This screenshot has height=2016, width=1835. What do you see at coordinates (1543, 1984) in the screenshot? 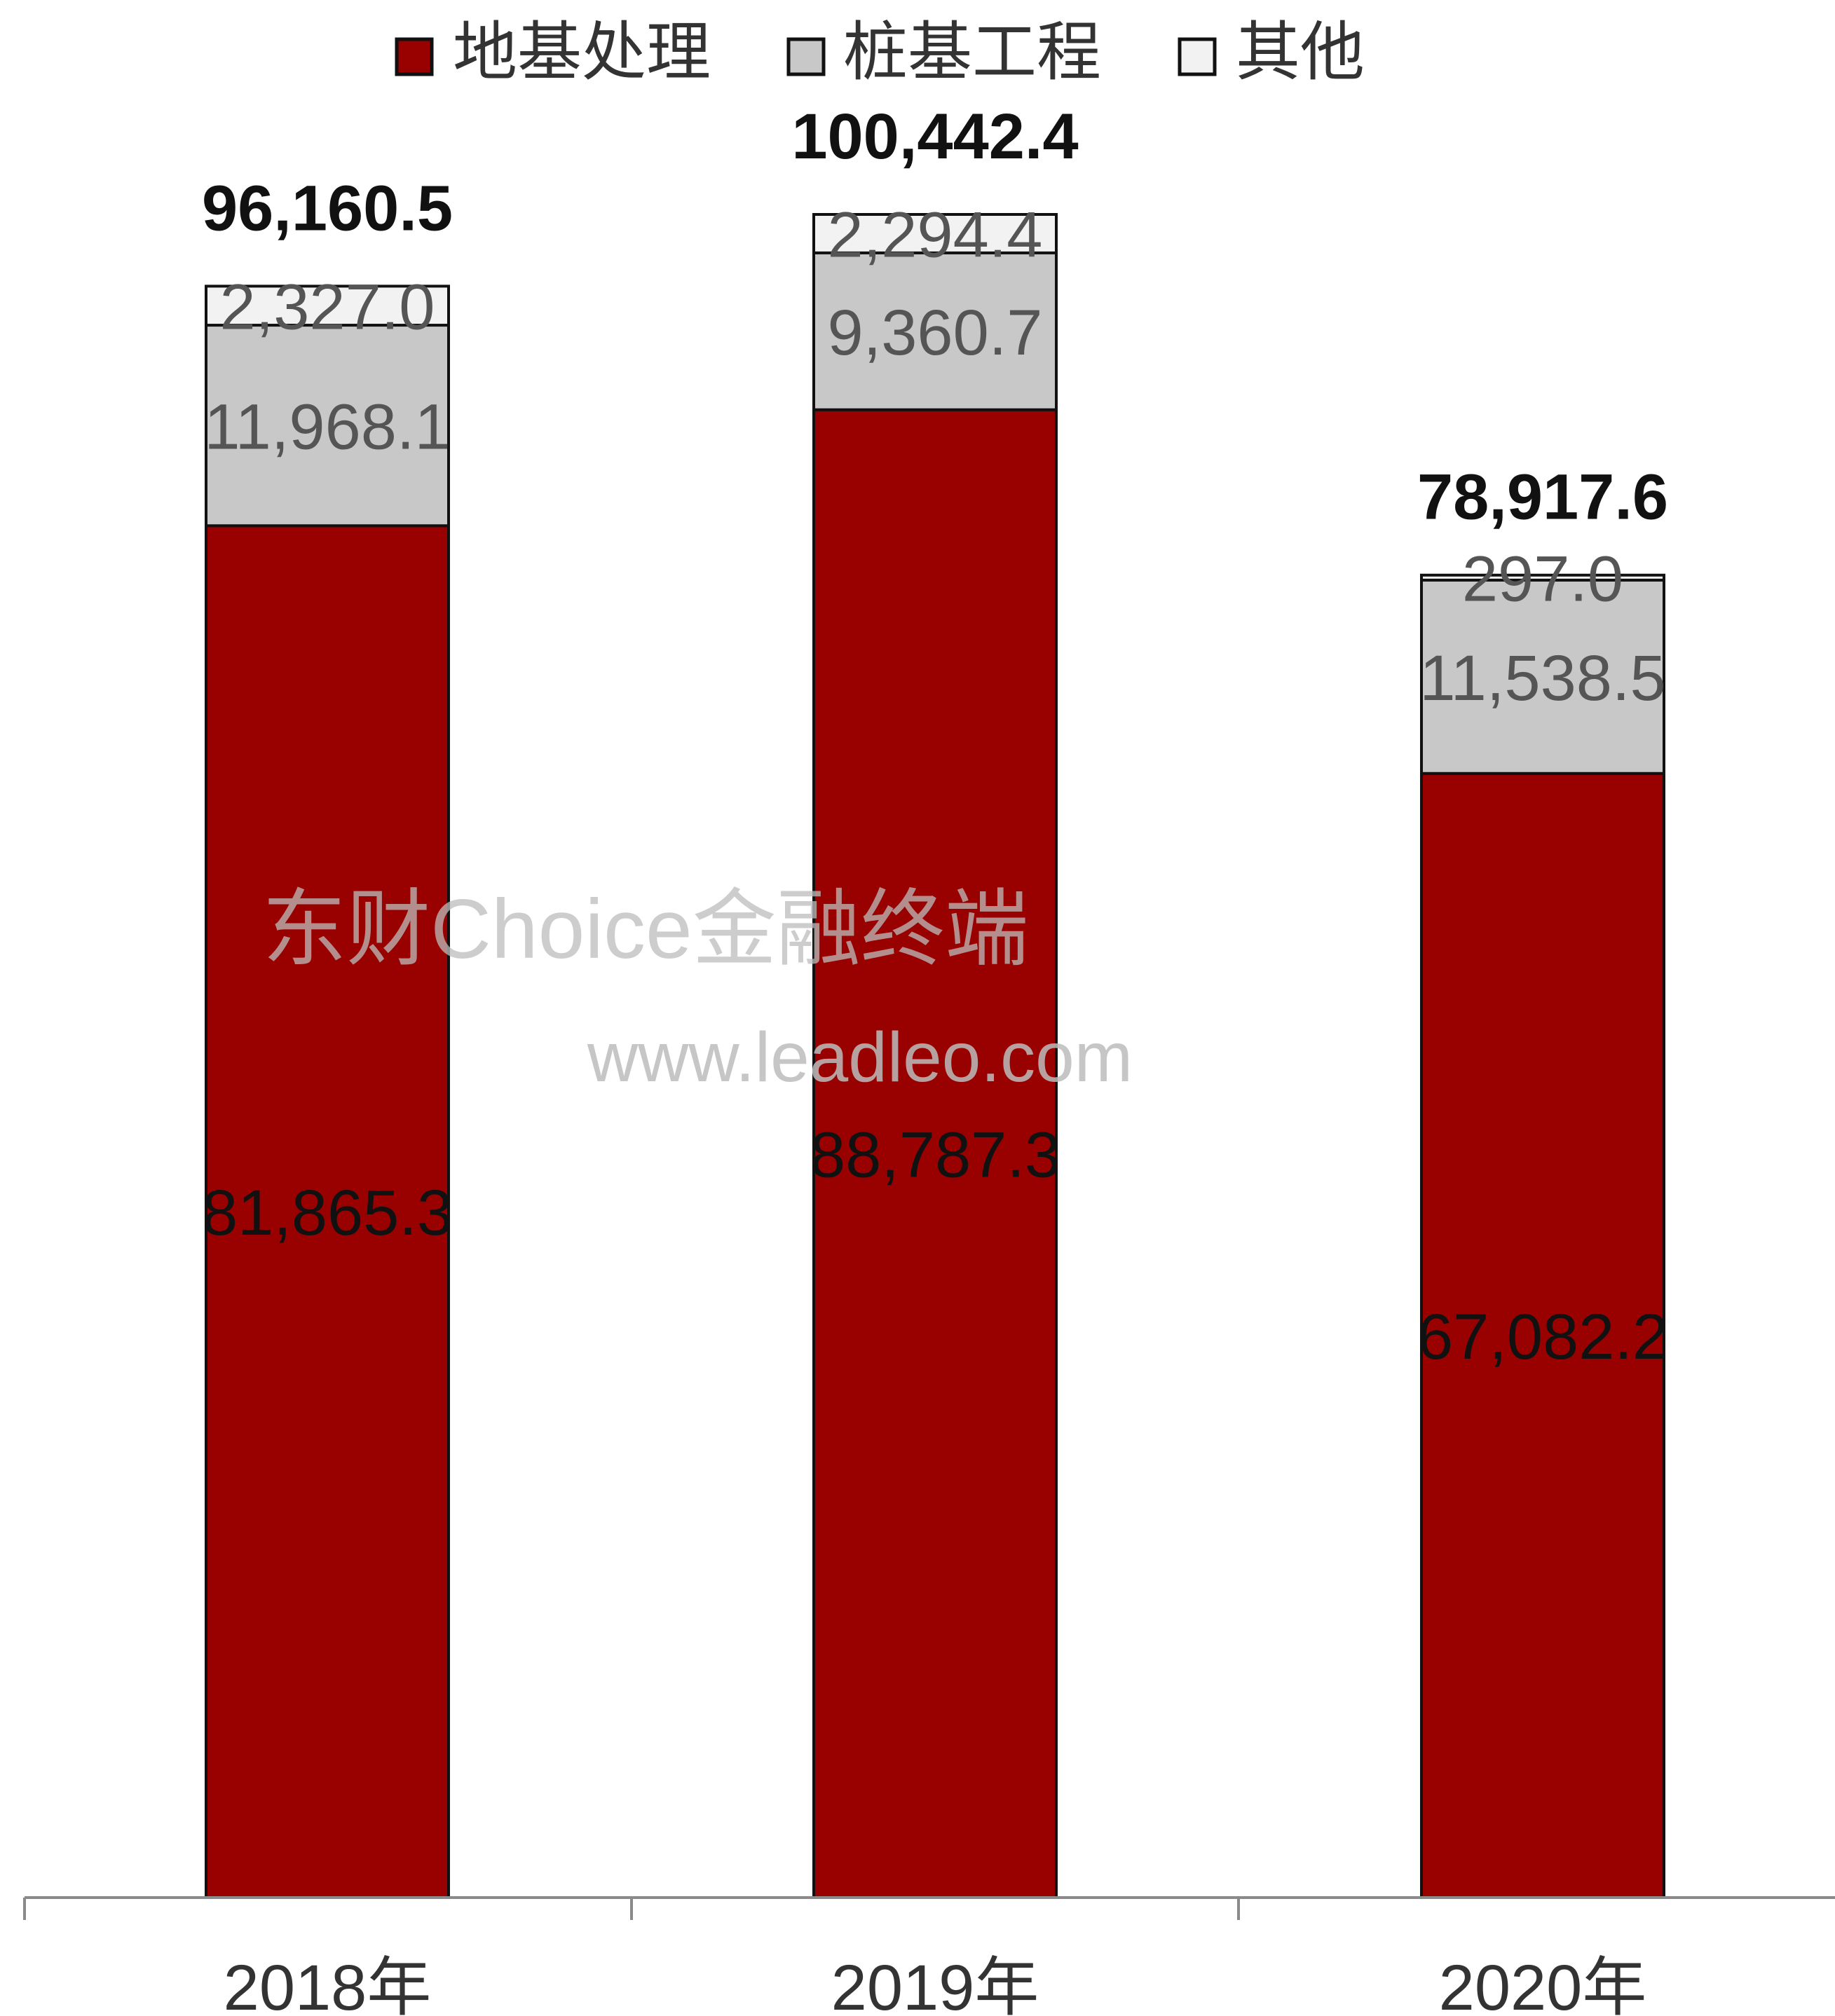
I see `x-tick-label-3: 2020年` at bounding box center [1543, 1984].